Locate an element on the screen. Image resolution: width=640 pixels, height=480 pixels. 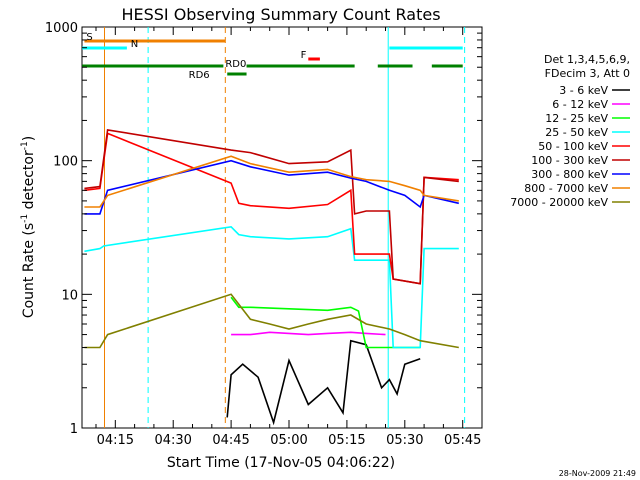
x-tick-label-1: 04:30 is located at coordinates (172, 440).